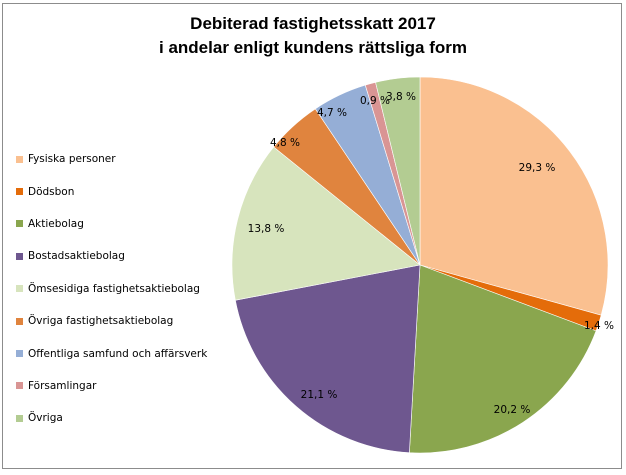 Image resolution: width=626 pixels, height=475 pixels. I want to click on legend-item: Dödsbon, so click(111, 191).